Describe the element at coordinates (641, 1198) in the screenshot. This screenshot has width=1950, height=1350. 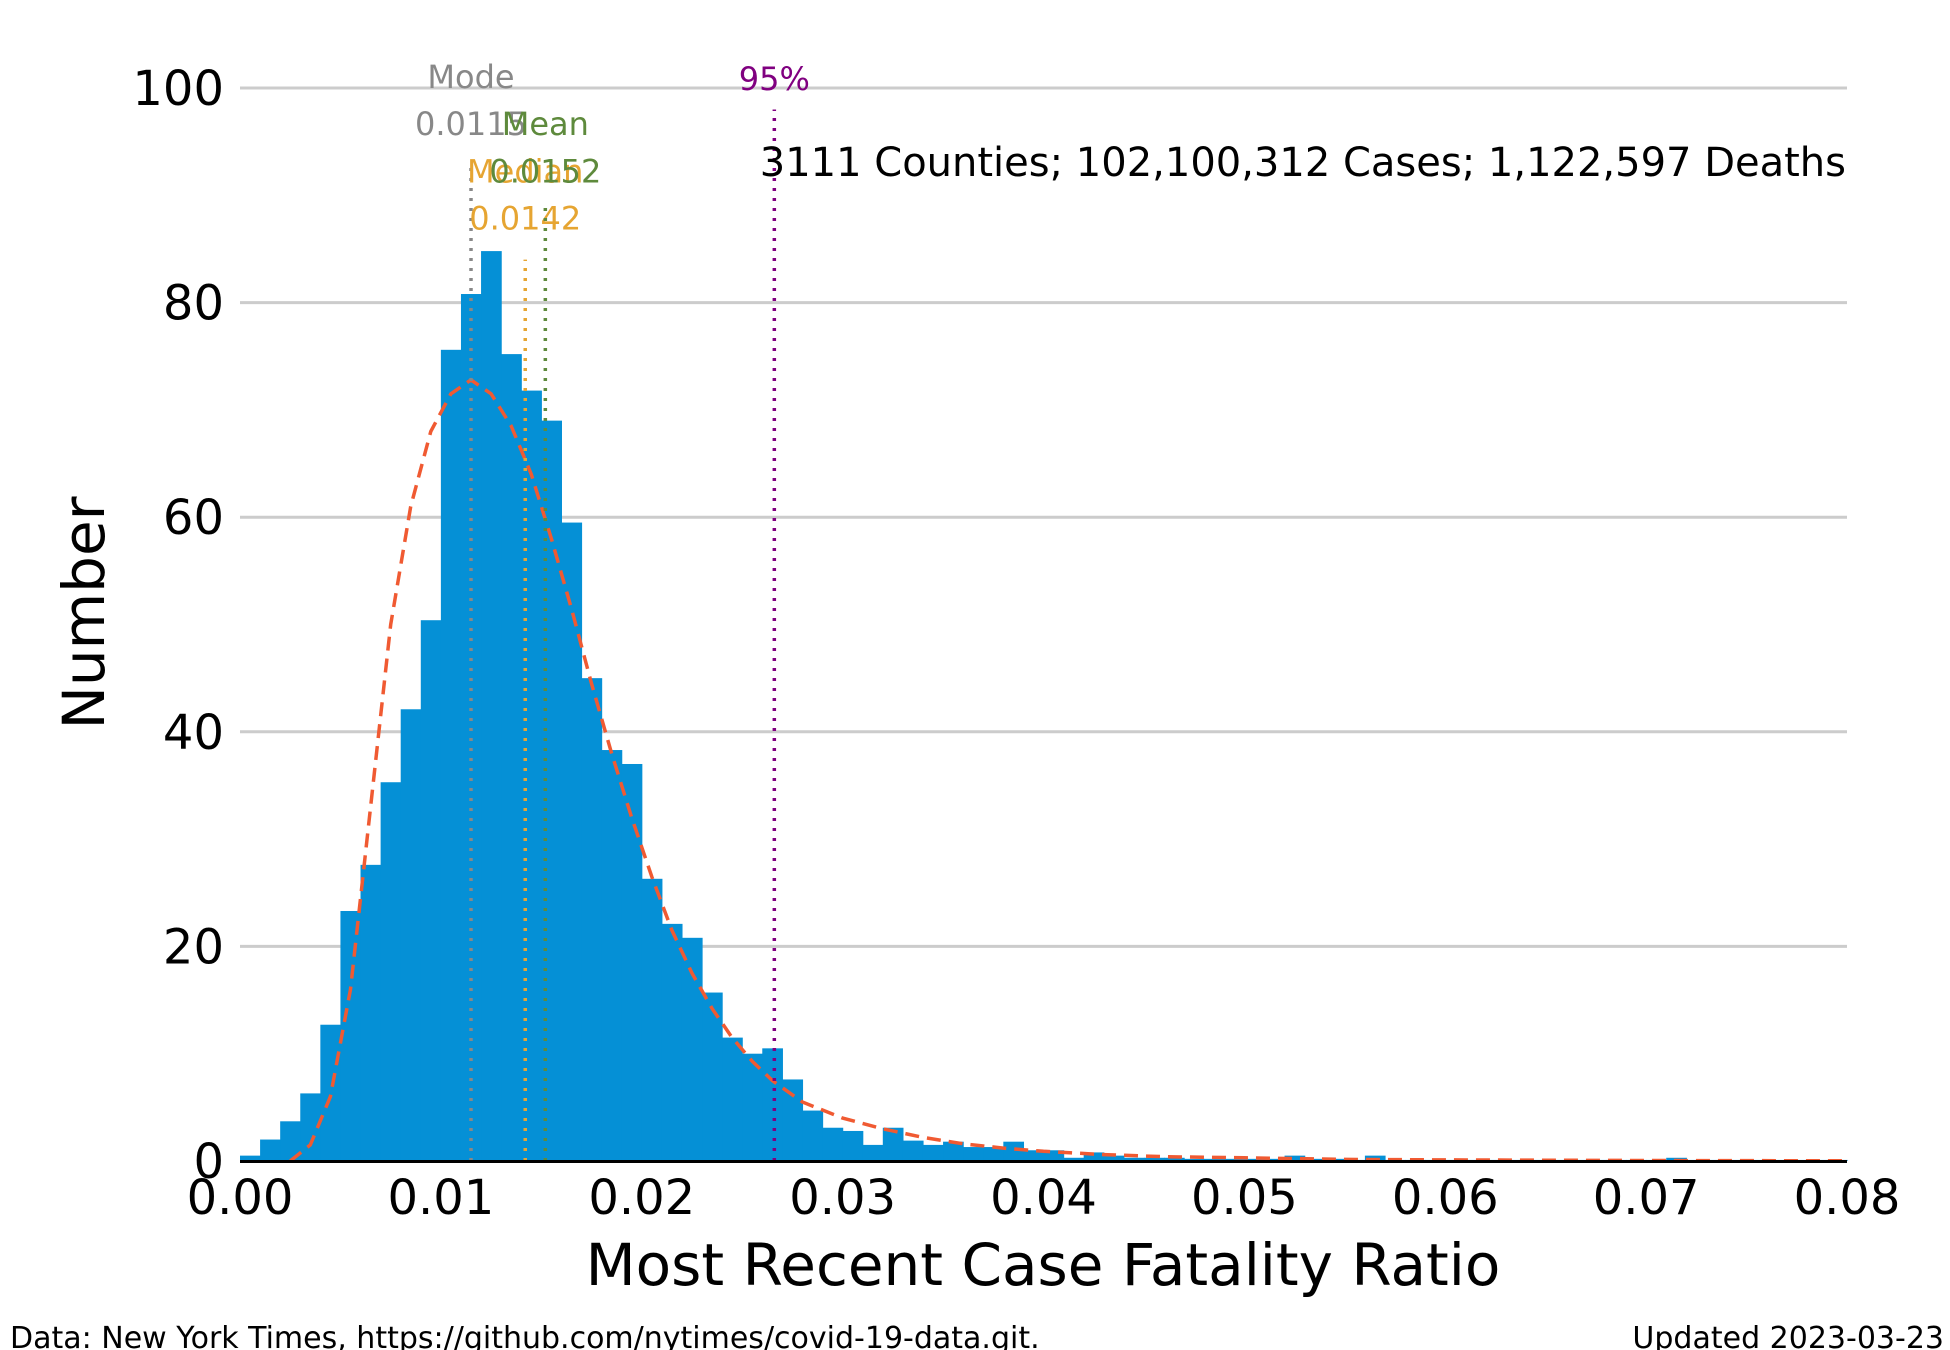
I see `x-tick-label: 0.02` at that location.